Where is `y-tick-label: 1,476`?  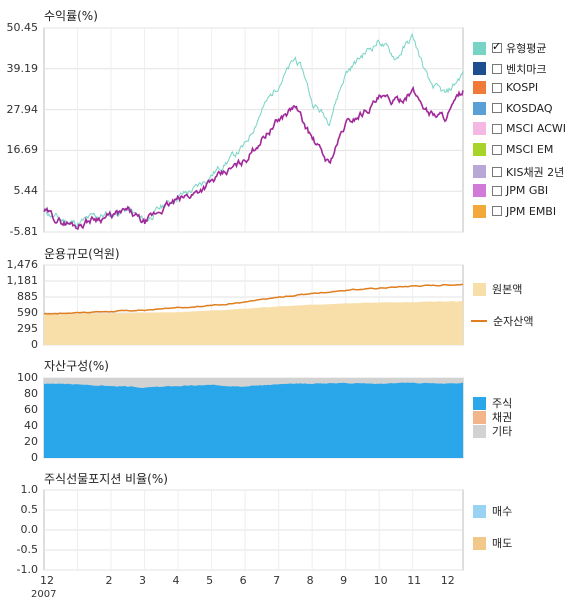 y-tick-label: 1,476 is located at coordinates (22, 264).